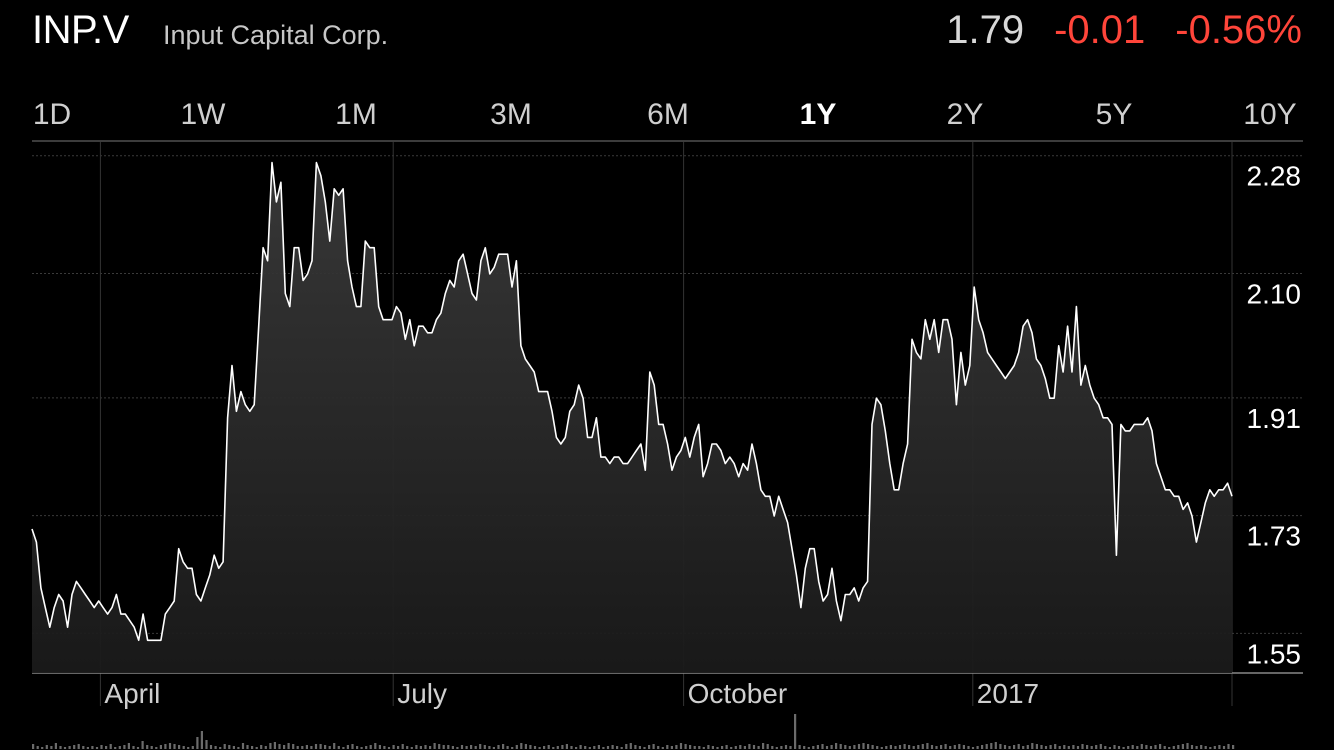 The width and height of the screenshot is (1334, 750). I want to click on range-tab-1m: 1M, so click(356, 114).